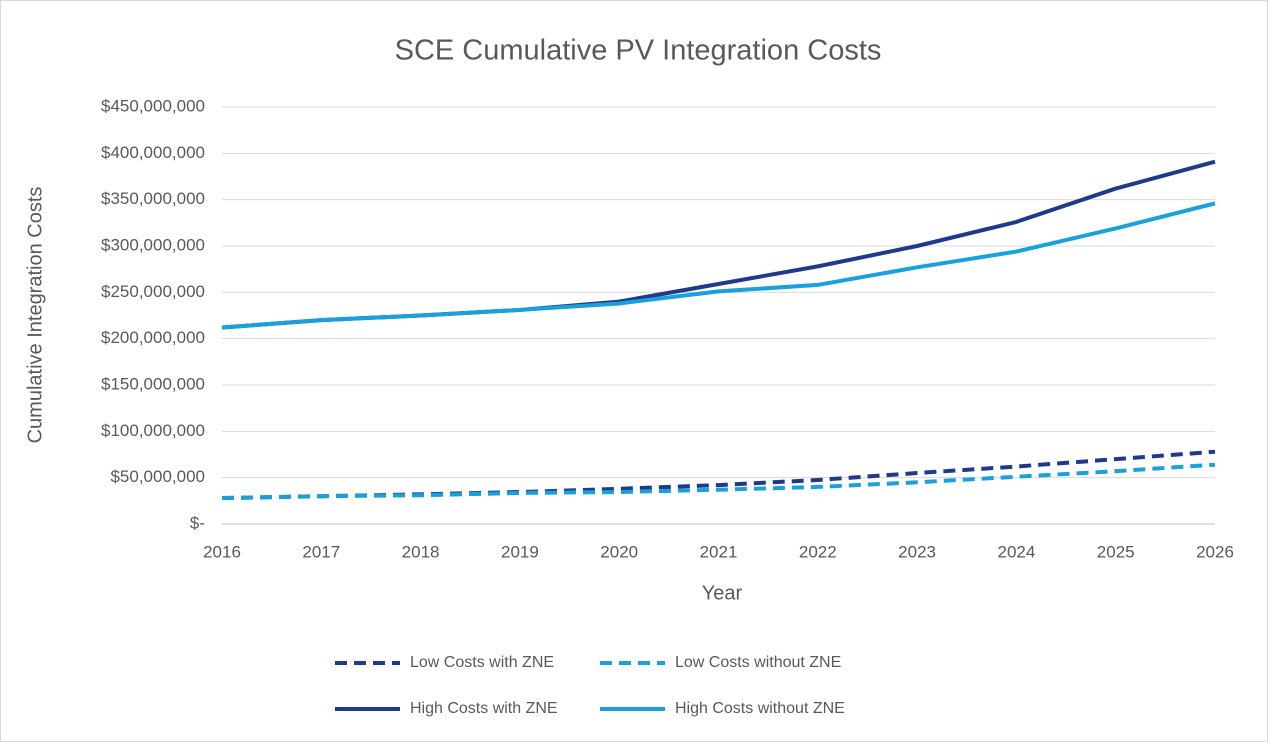 This screenshot has width=1268, height=742. I want to click on y-tick-label: $300,000,000, so click(153, 244).